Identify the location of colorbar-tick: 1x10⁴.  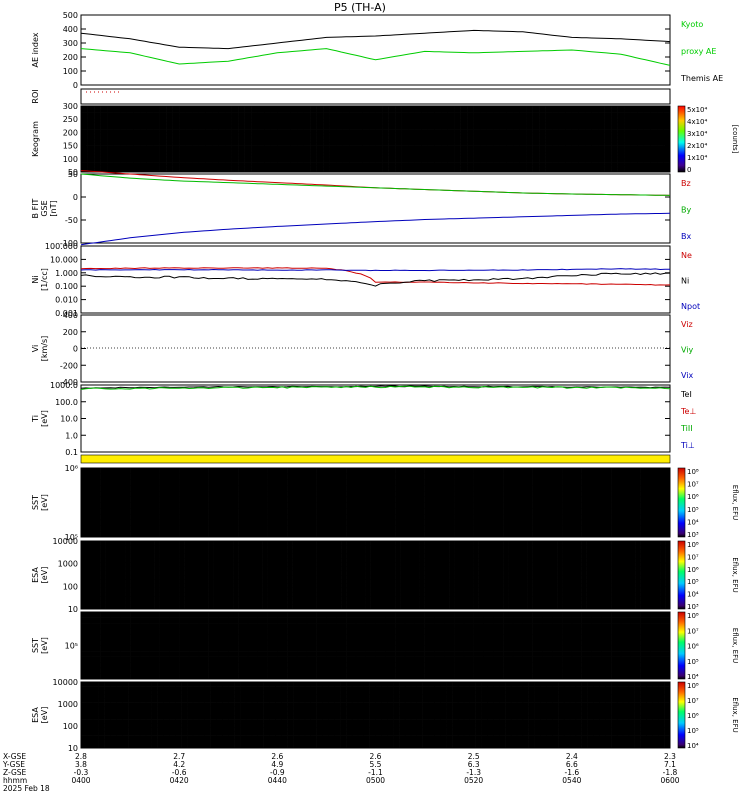
(697, 158).